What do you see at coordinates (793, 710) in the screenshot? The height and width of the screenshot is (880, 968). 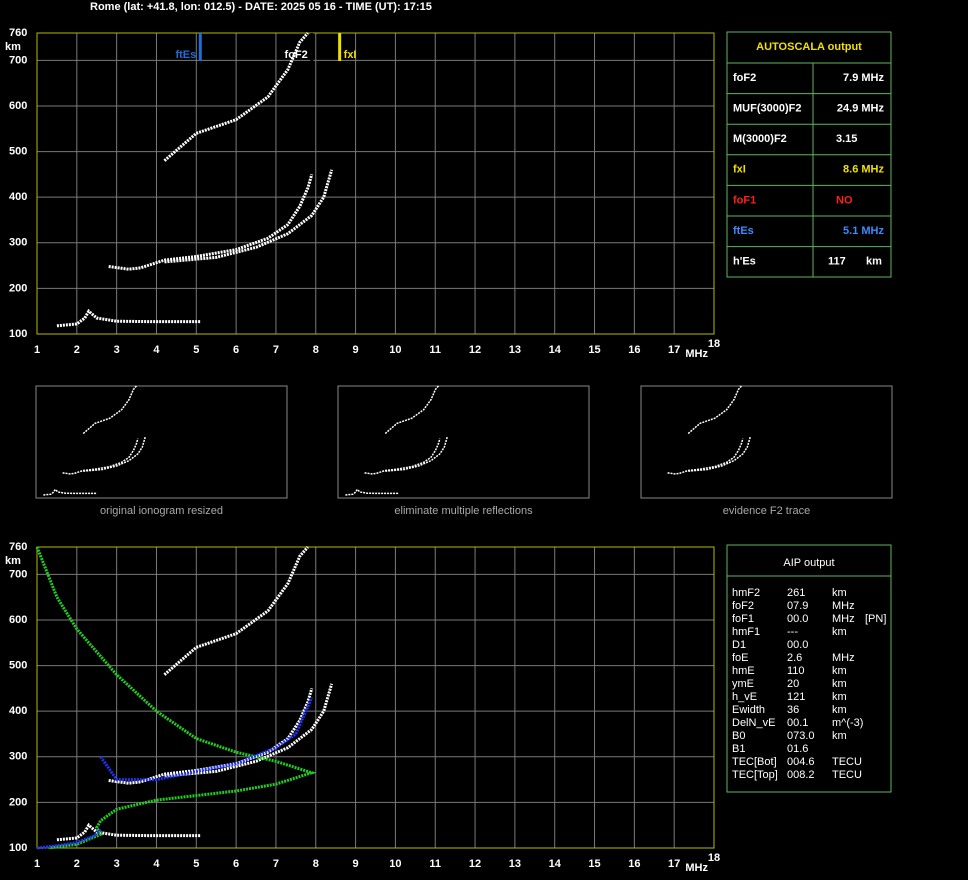 I see `aip-cell: 36` at bounding box center [793, 710].